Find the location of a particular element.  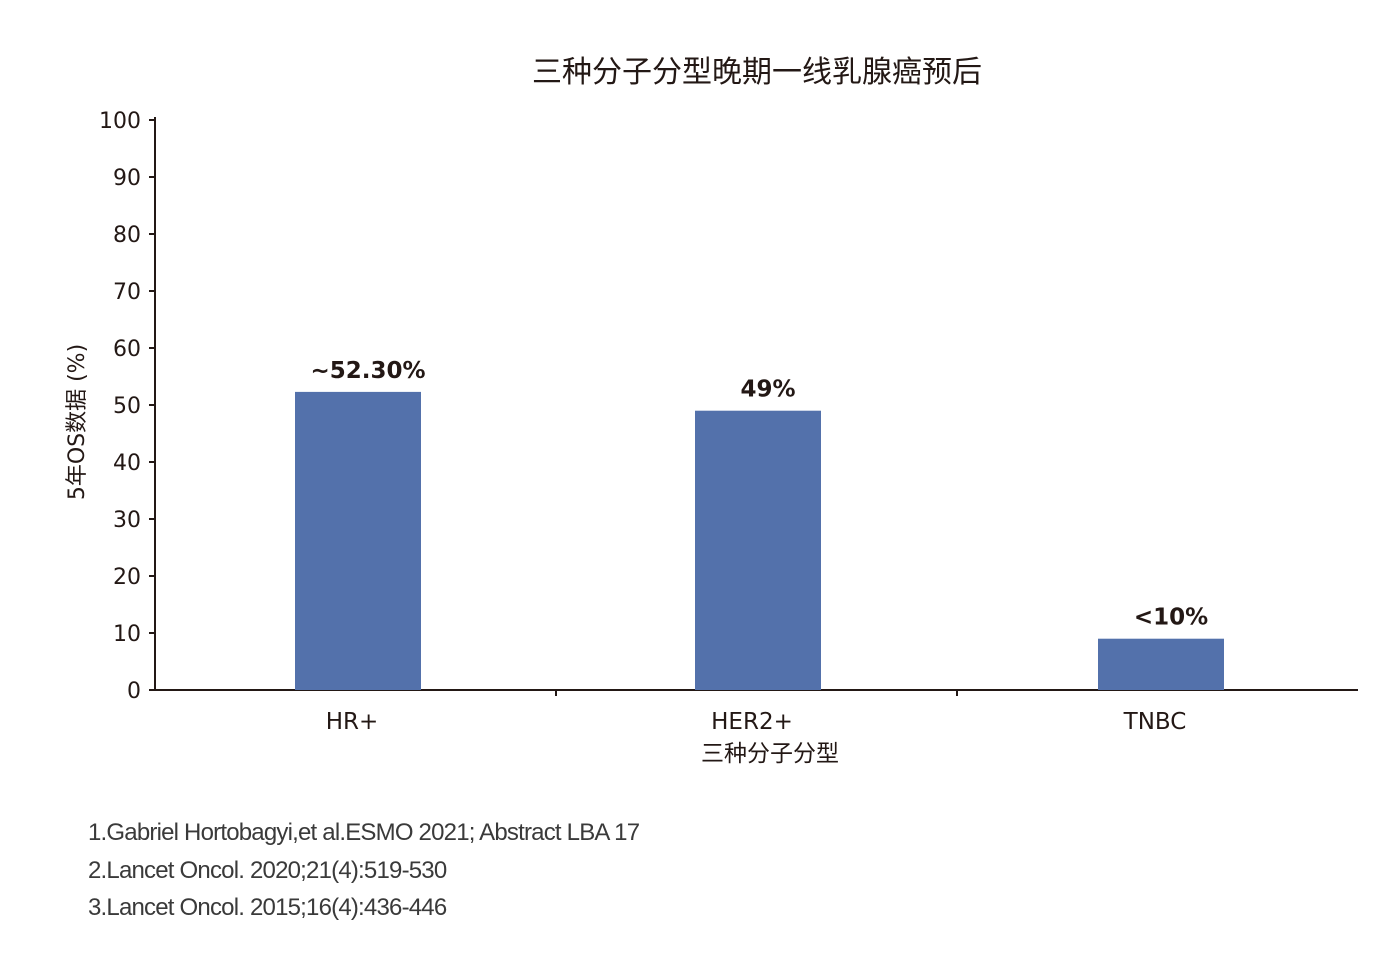

y-tick-label: 60 is located at coordinates (127, 349).